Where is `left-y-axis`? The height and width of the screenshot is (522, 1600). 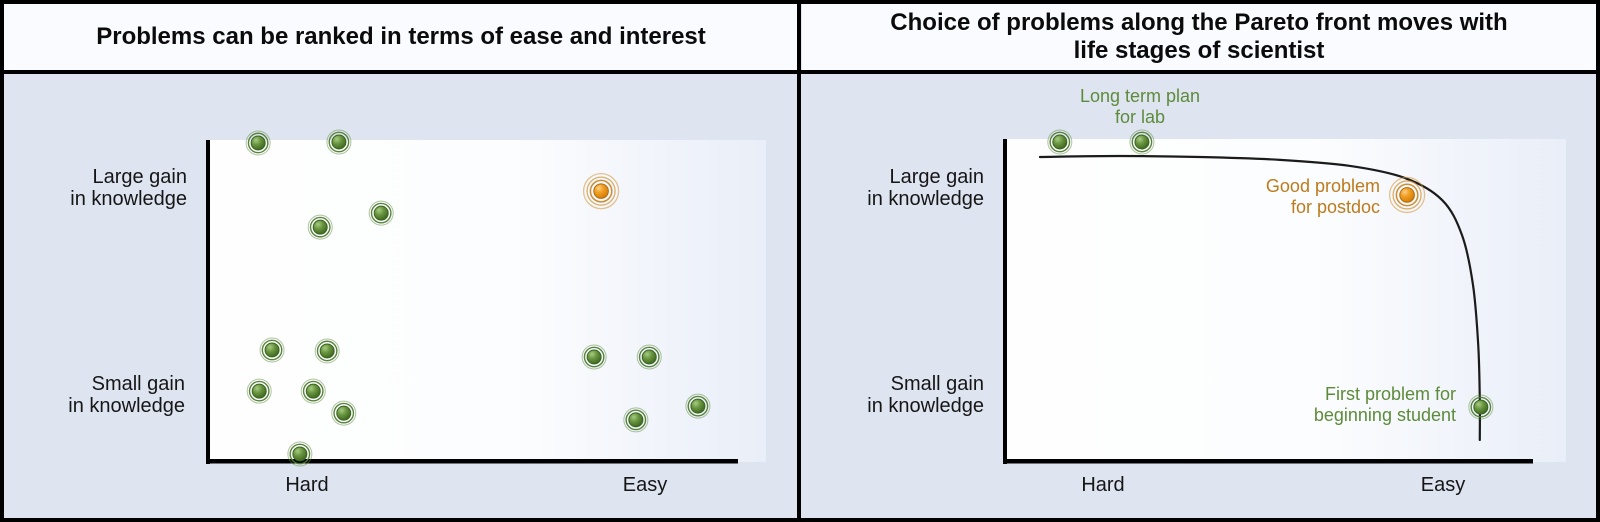
left-y-axis is located at coordinates (208, 302).